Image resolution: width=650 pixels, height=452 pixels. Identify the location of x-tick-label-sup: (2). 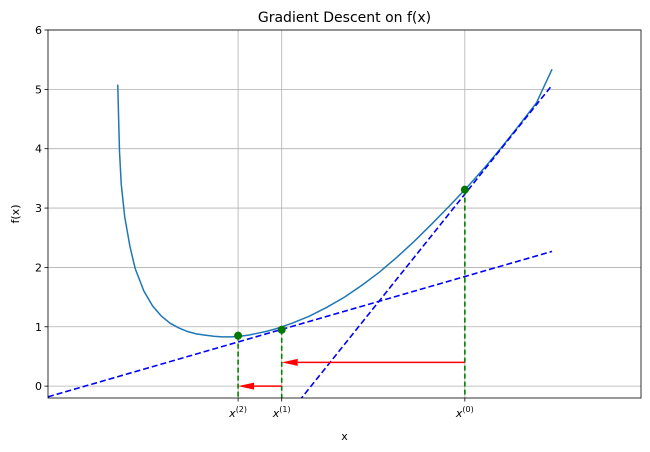
(241, 409).